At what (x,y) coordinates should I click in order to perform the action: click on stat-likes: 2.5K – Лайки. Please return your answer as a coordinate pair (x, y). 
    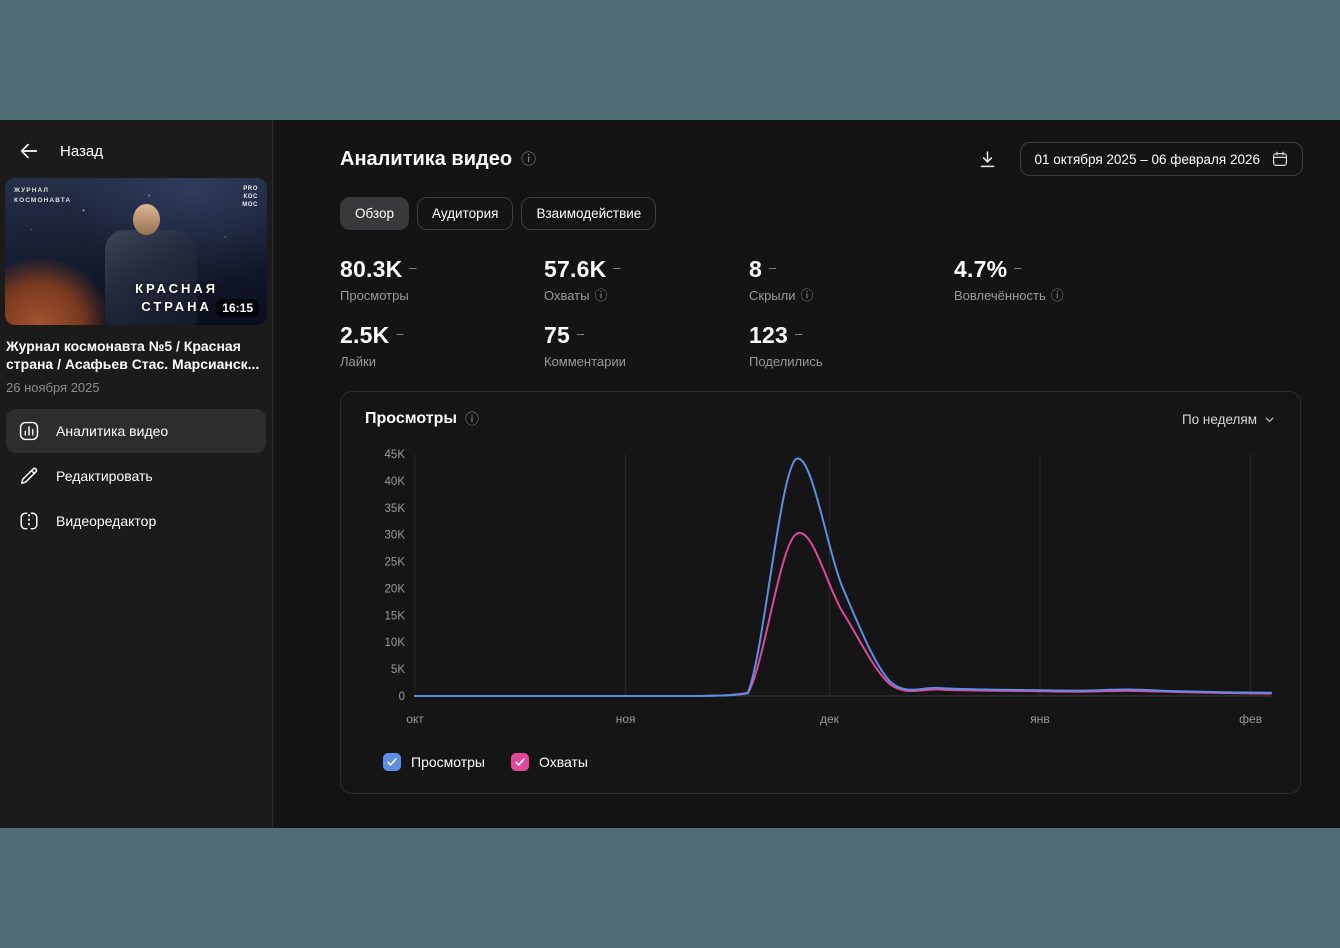
    Looking at the image, I should click on (372, 345).